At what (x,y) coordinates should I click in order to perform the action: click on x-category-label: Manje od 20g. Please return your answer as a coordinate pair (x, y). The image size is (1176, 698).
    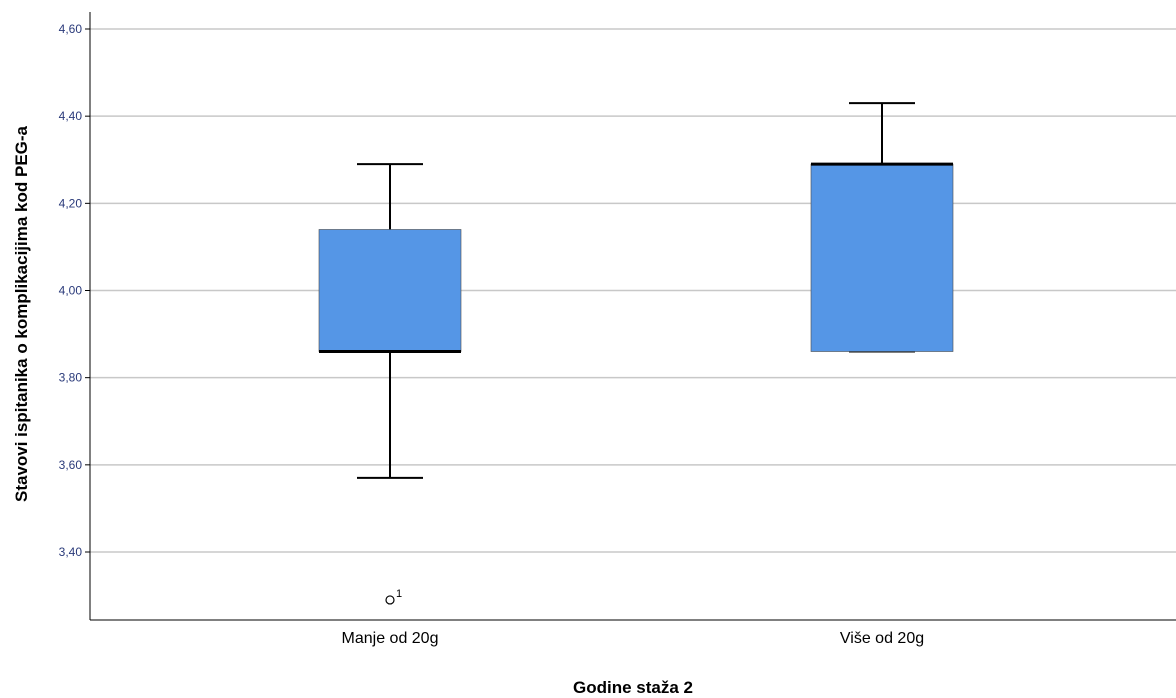
    Looking at the image, I should click on (390, 638).